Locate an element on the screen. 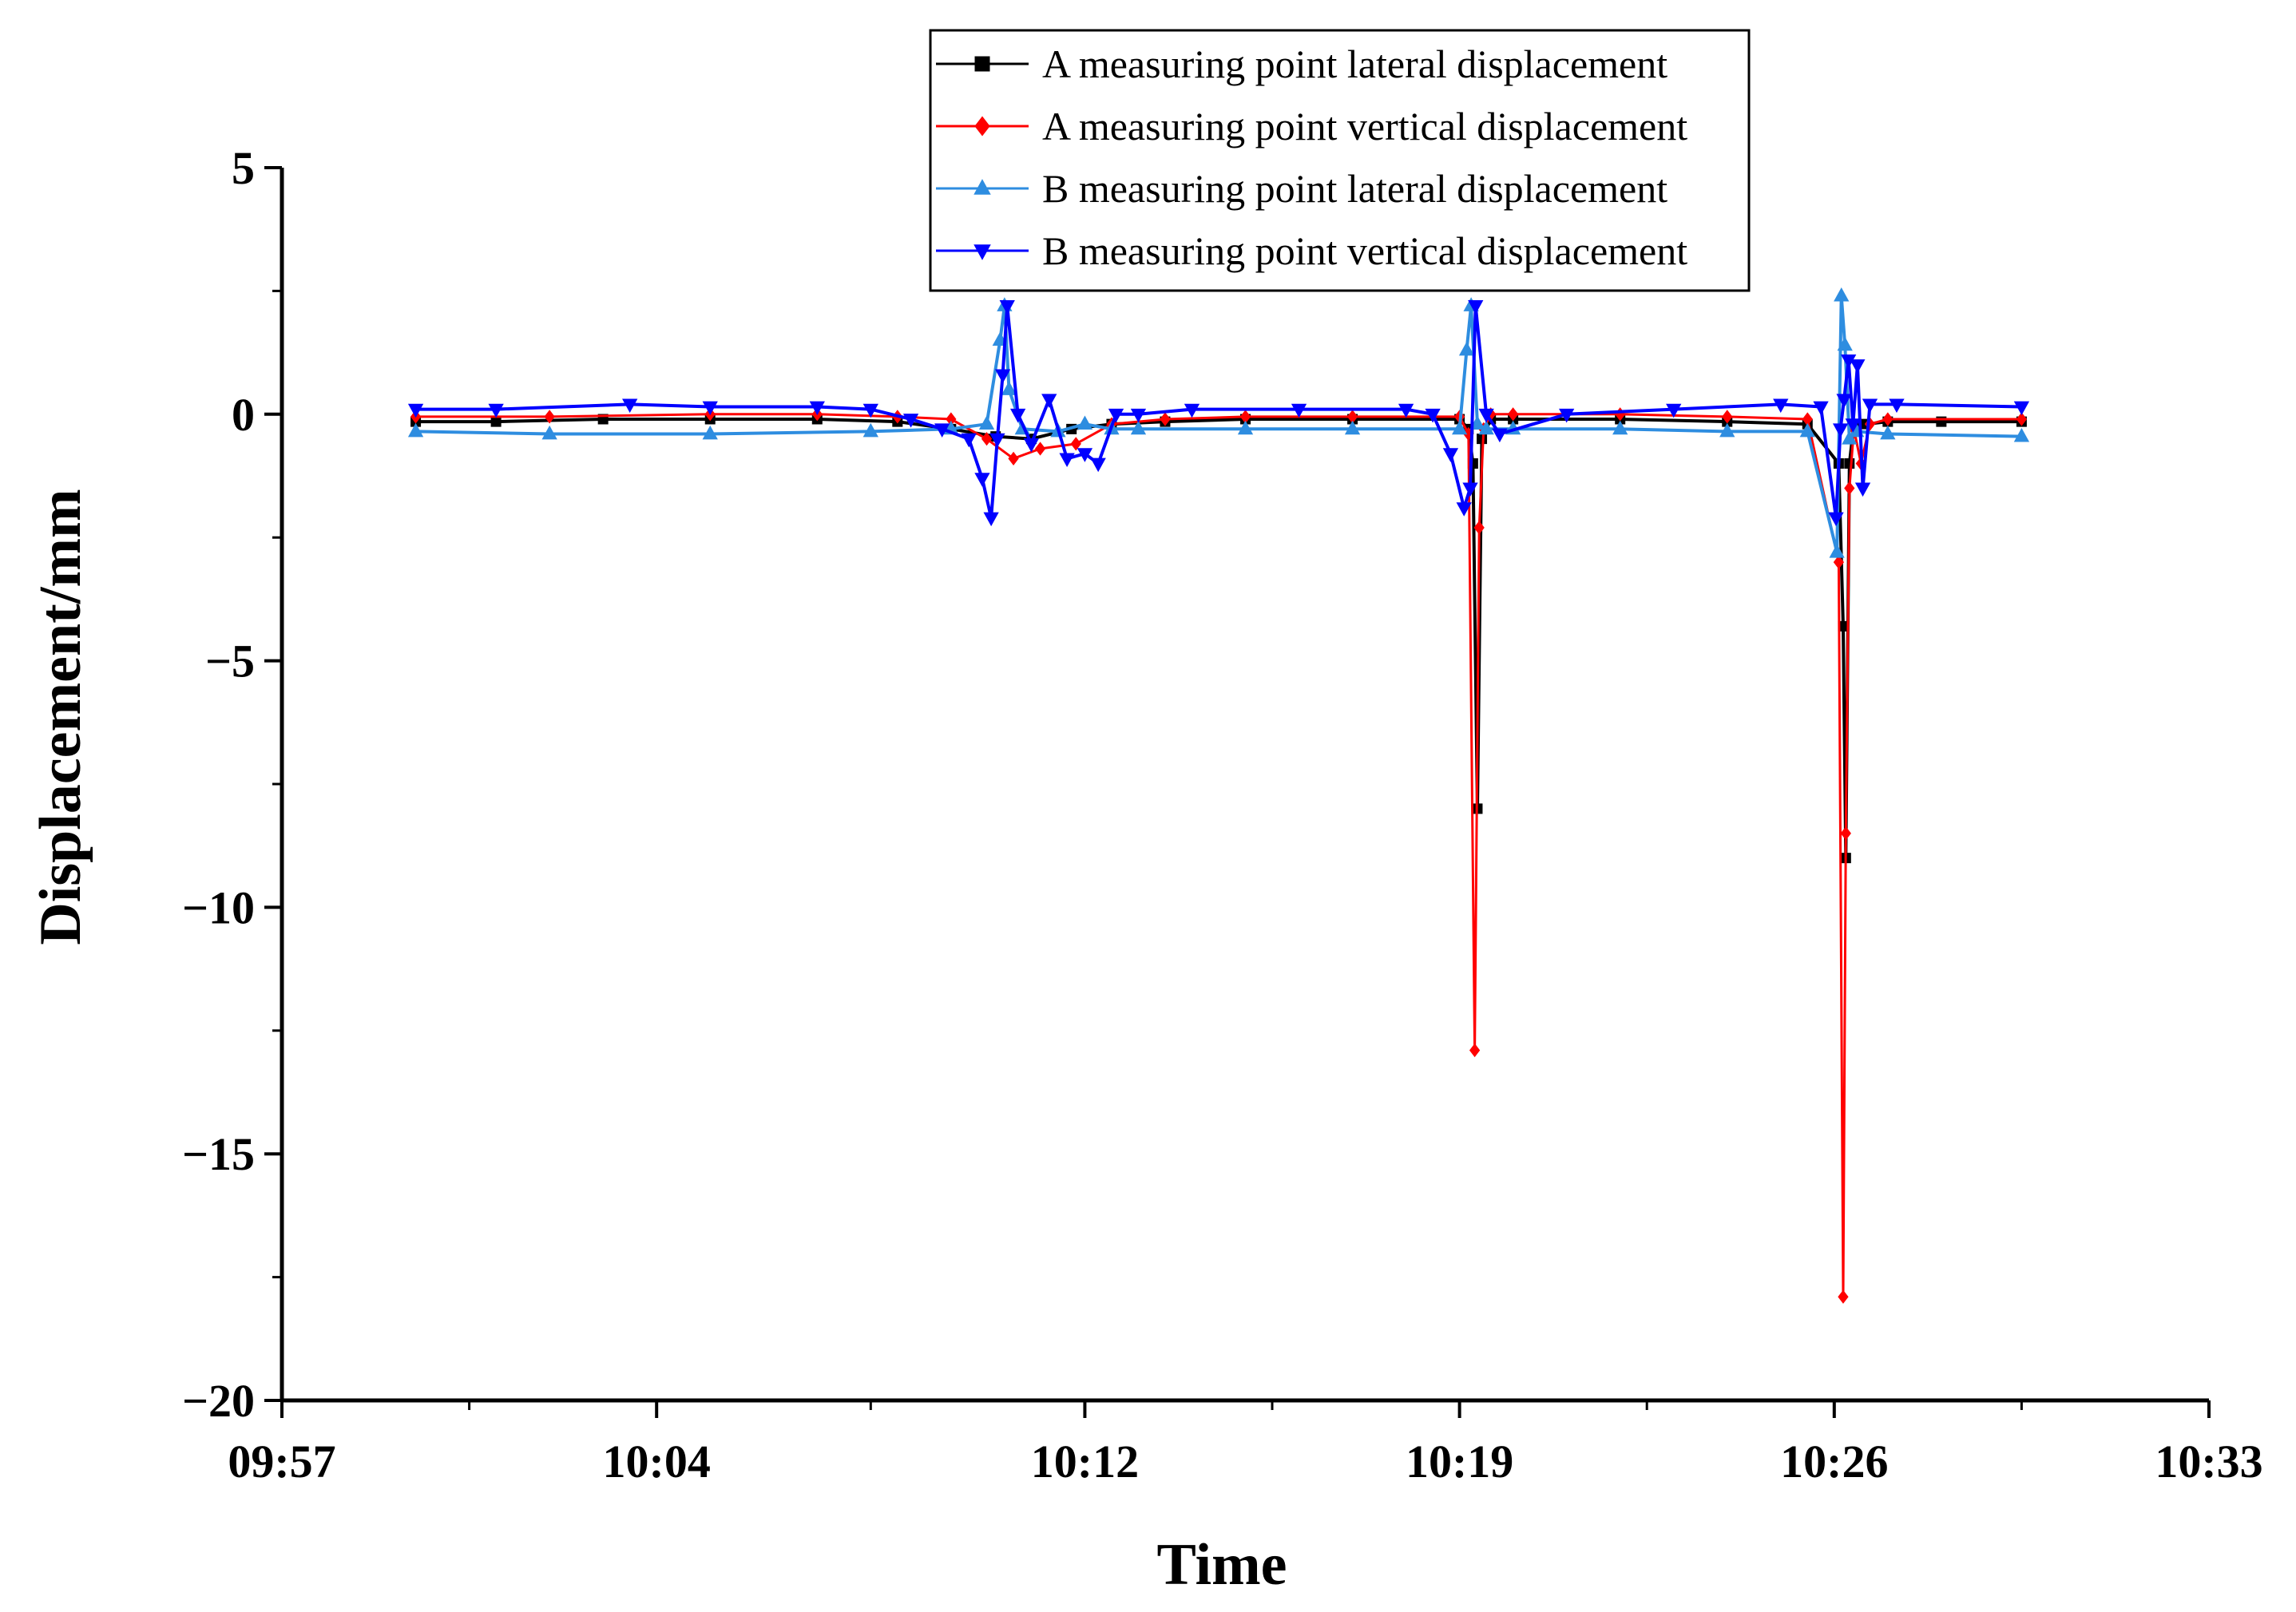 The height and width of the screenshot is (1612, 2296). x-tick-label: 09:57 is located at coordinates (281, 1461).